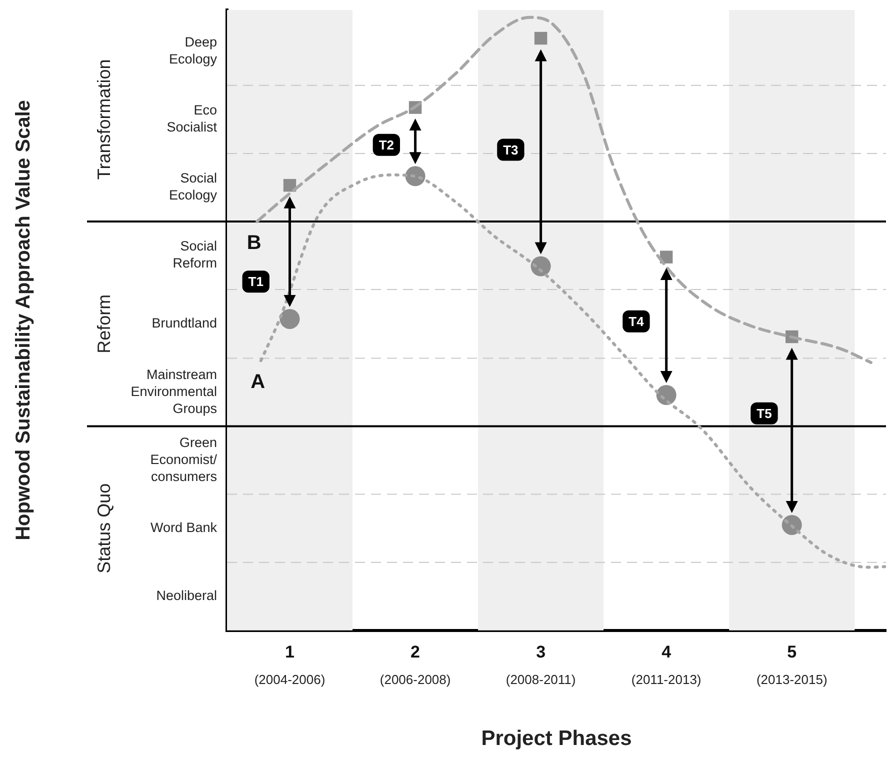 The width and height of the screenshot is (896, 766). Describe the element at coordinates (258, 382) in the screenshot. I see `series-label: A` at that location.